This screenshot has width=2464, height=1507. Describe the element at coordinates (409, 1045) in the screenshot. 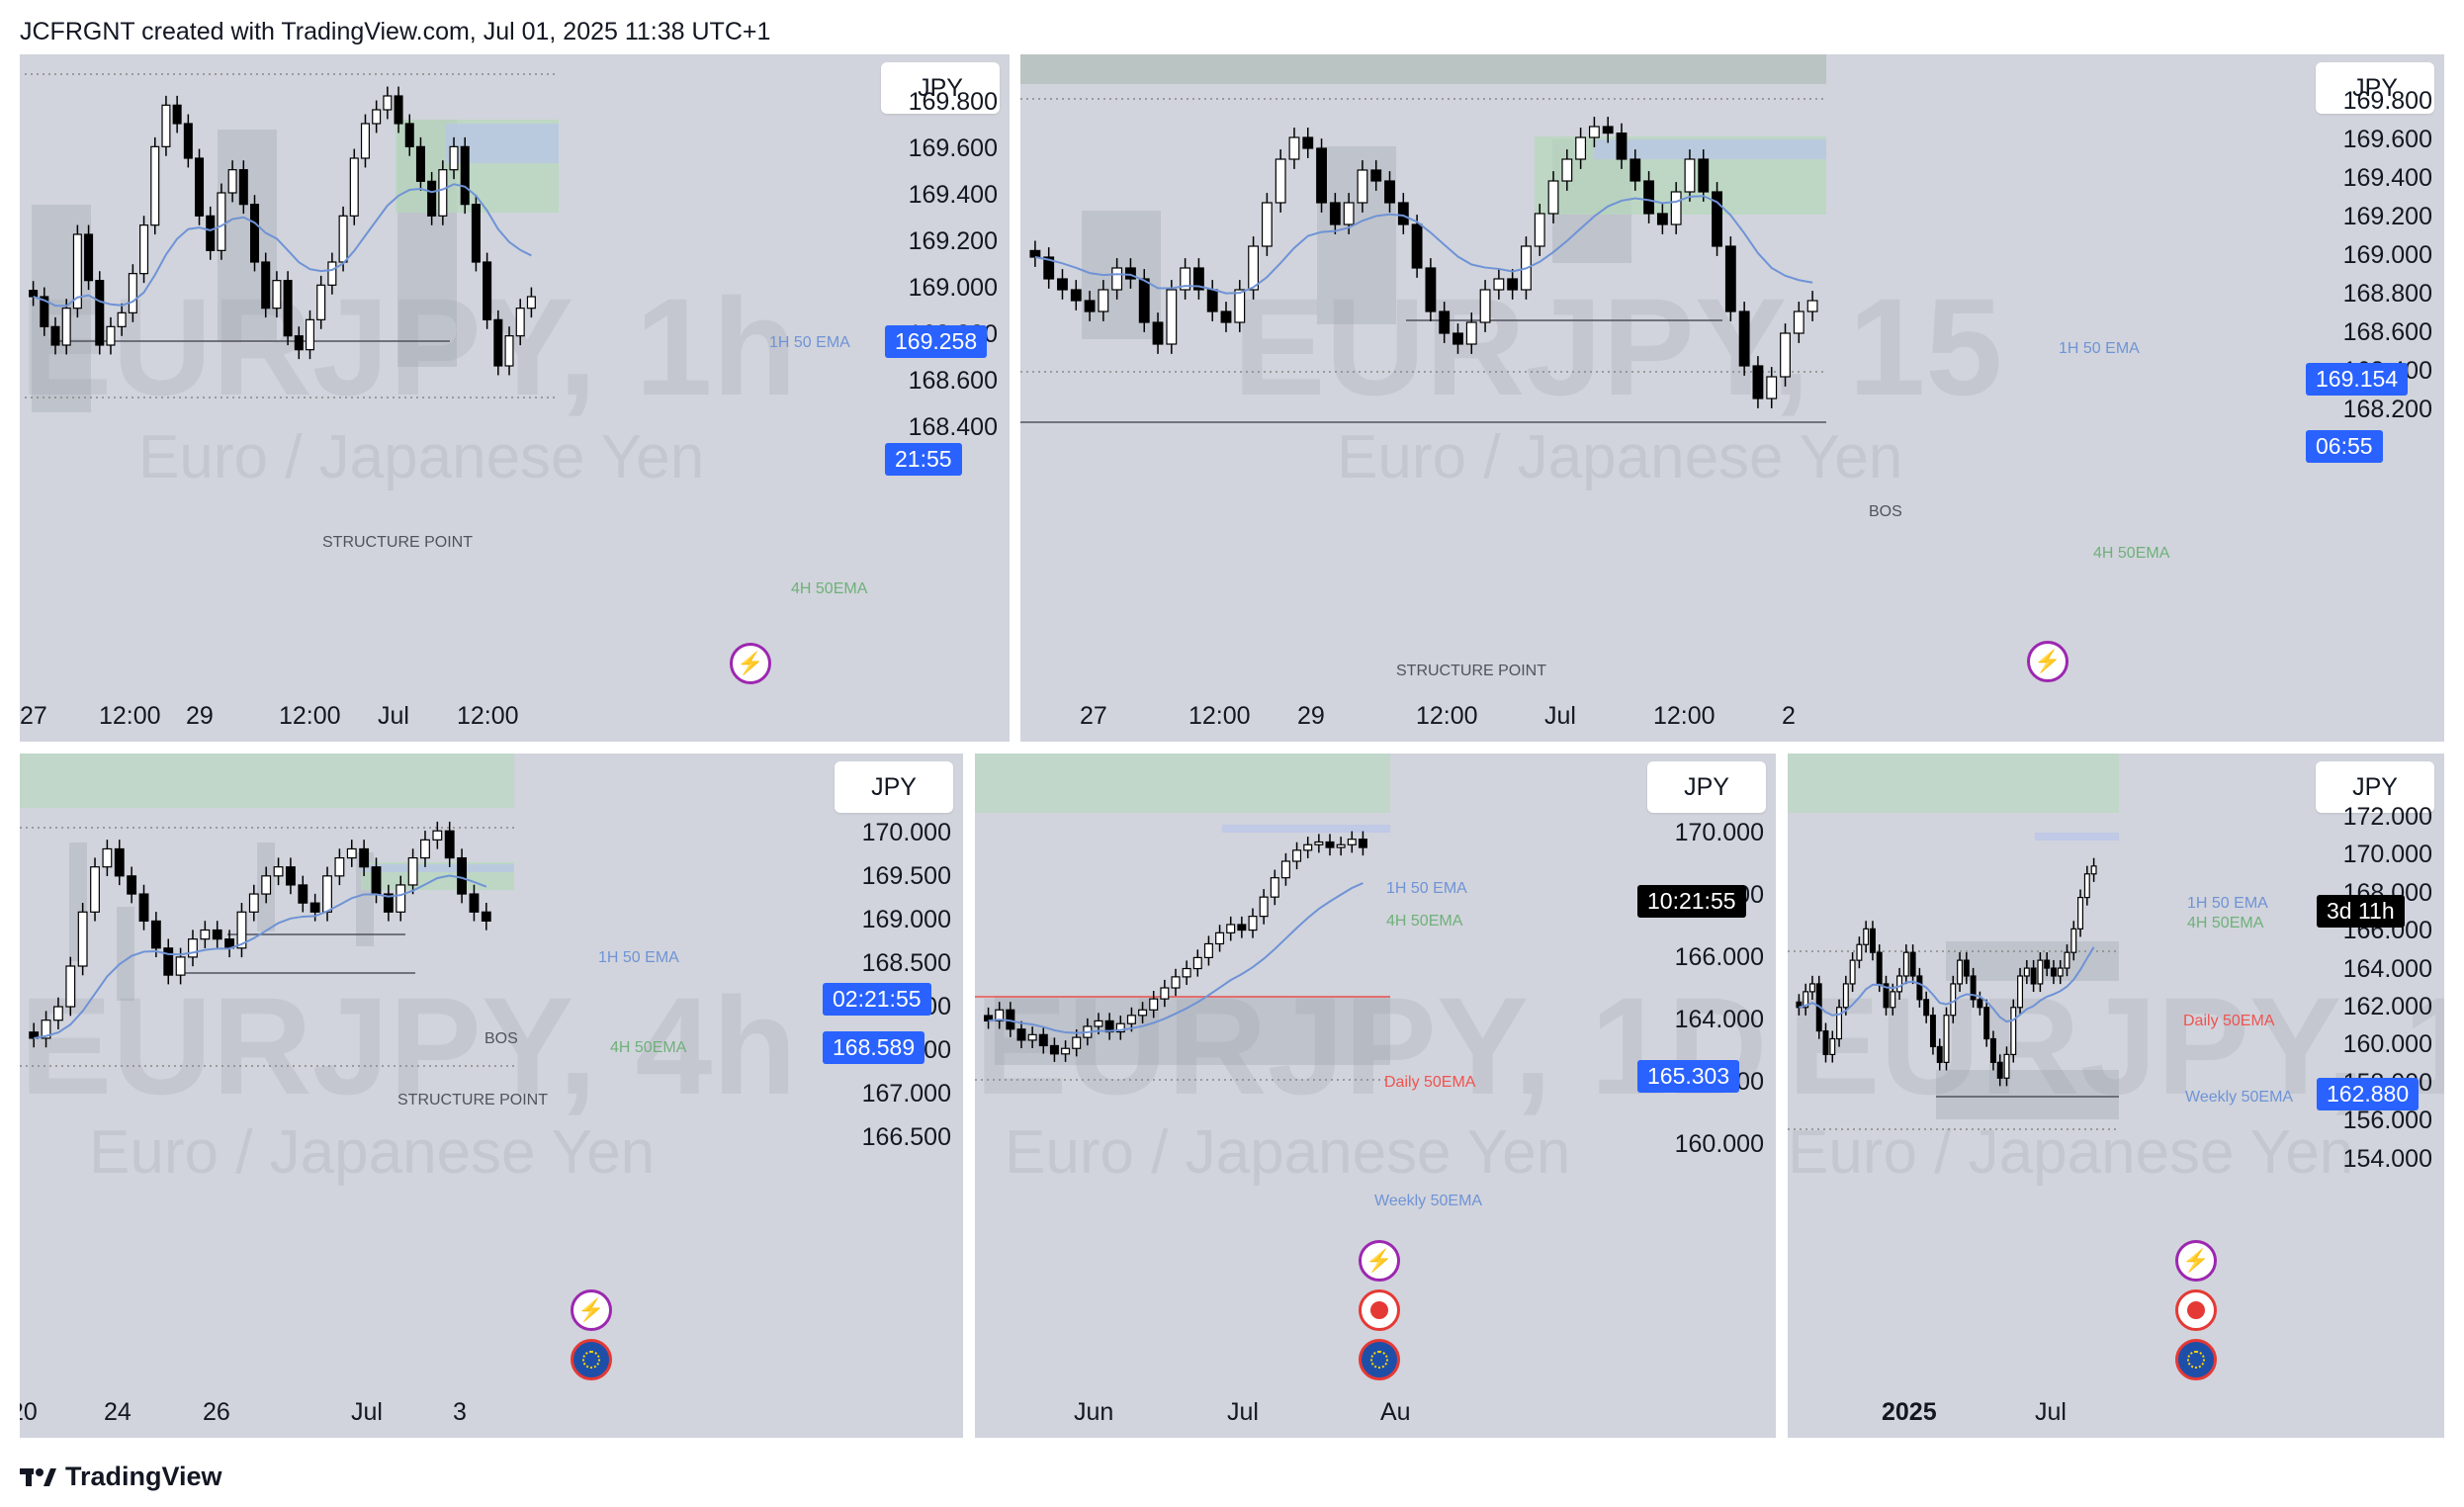

I see `watermark-symbol: EURJPY, 4h` at that location.